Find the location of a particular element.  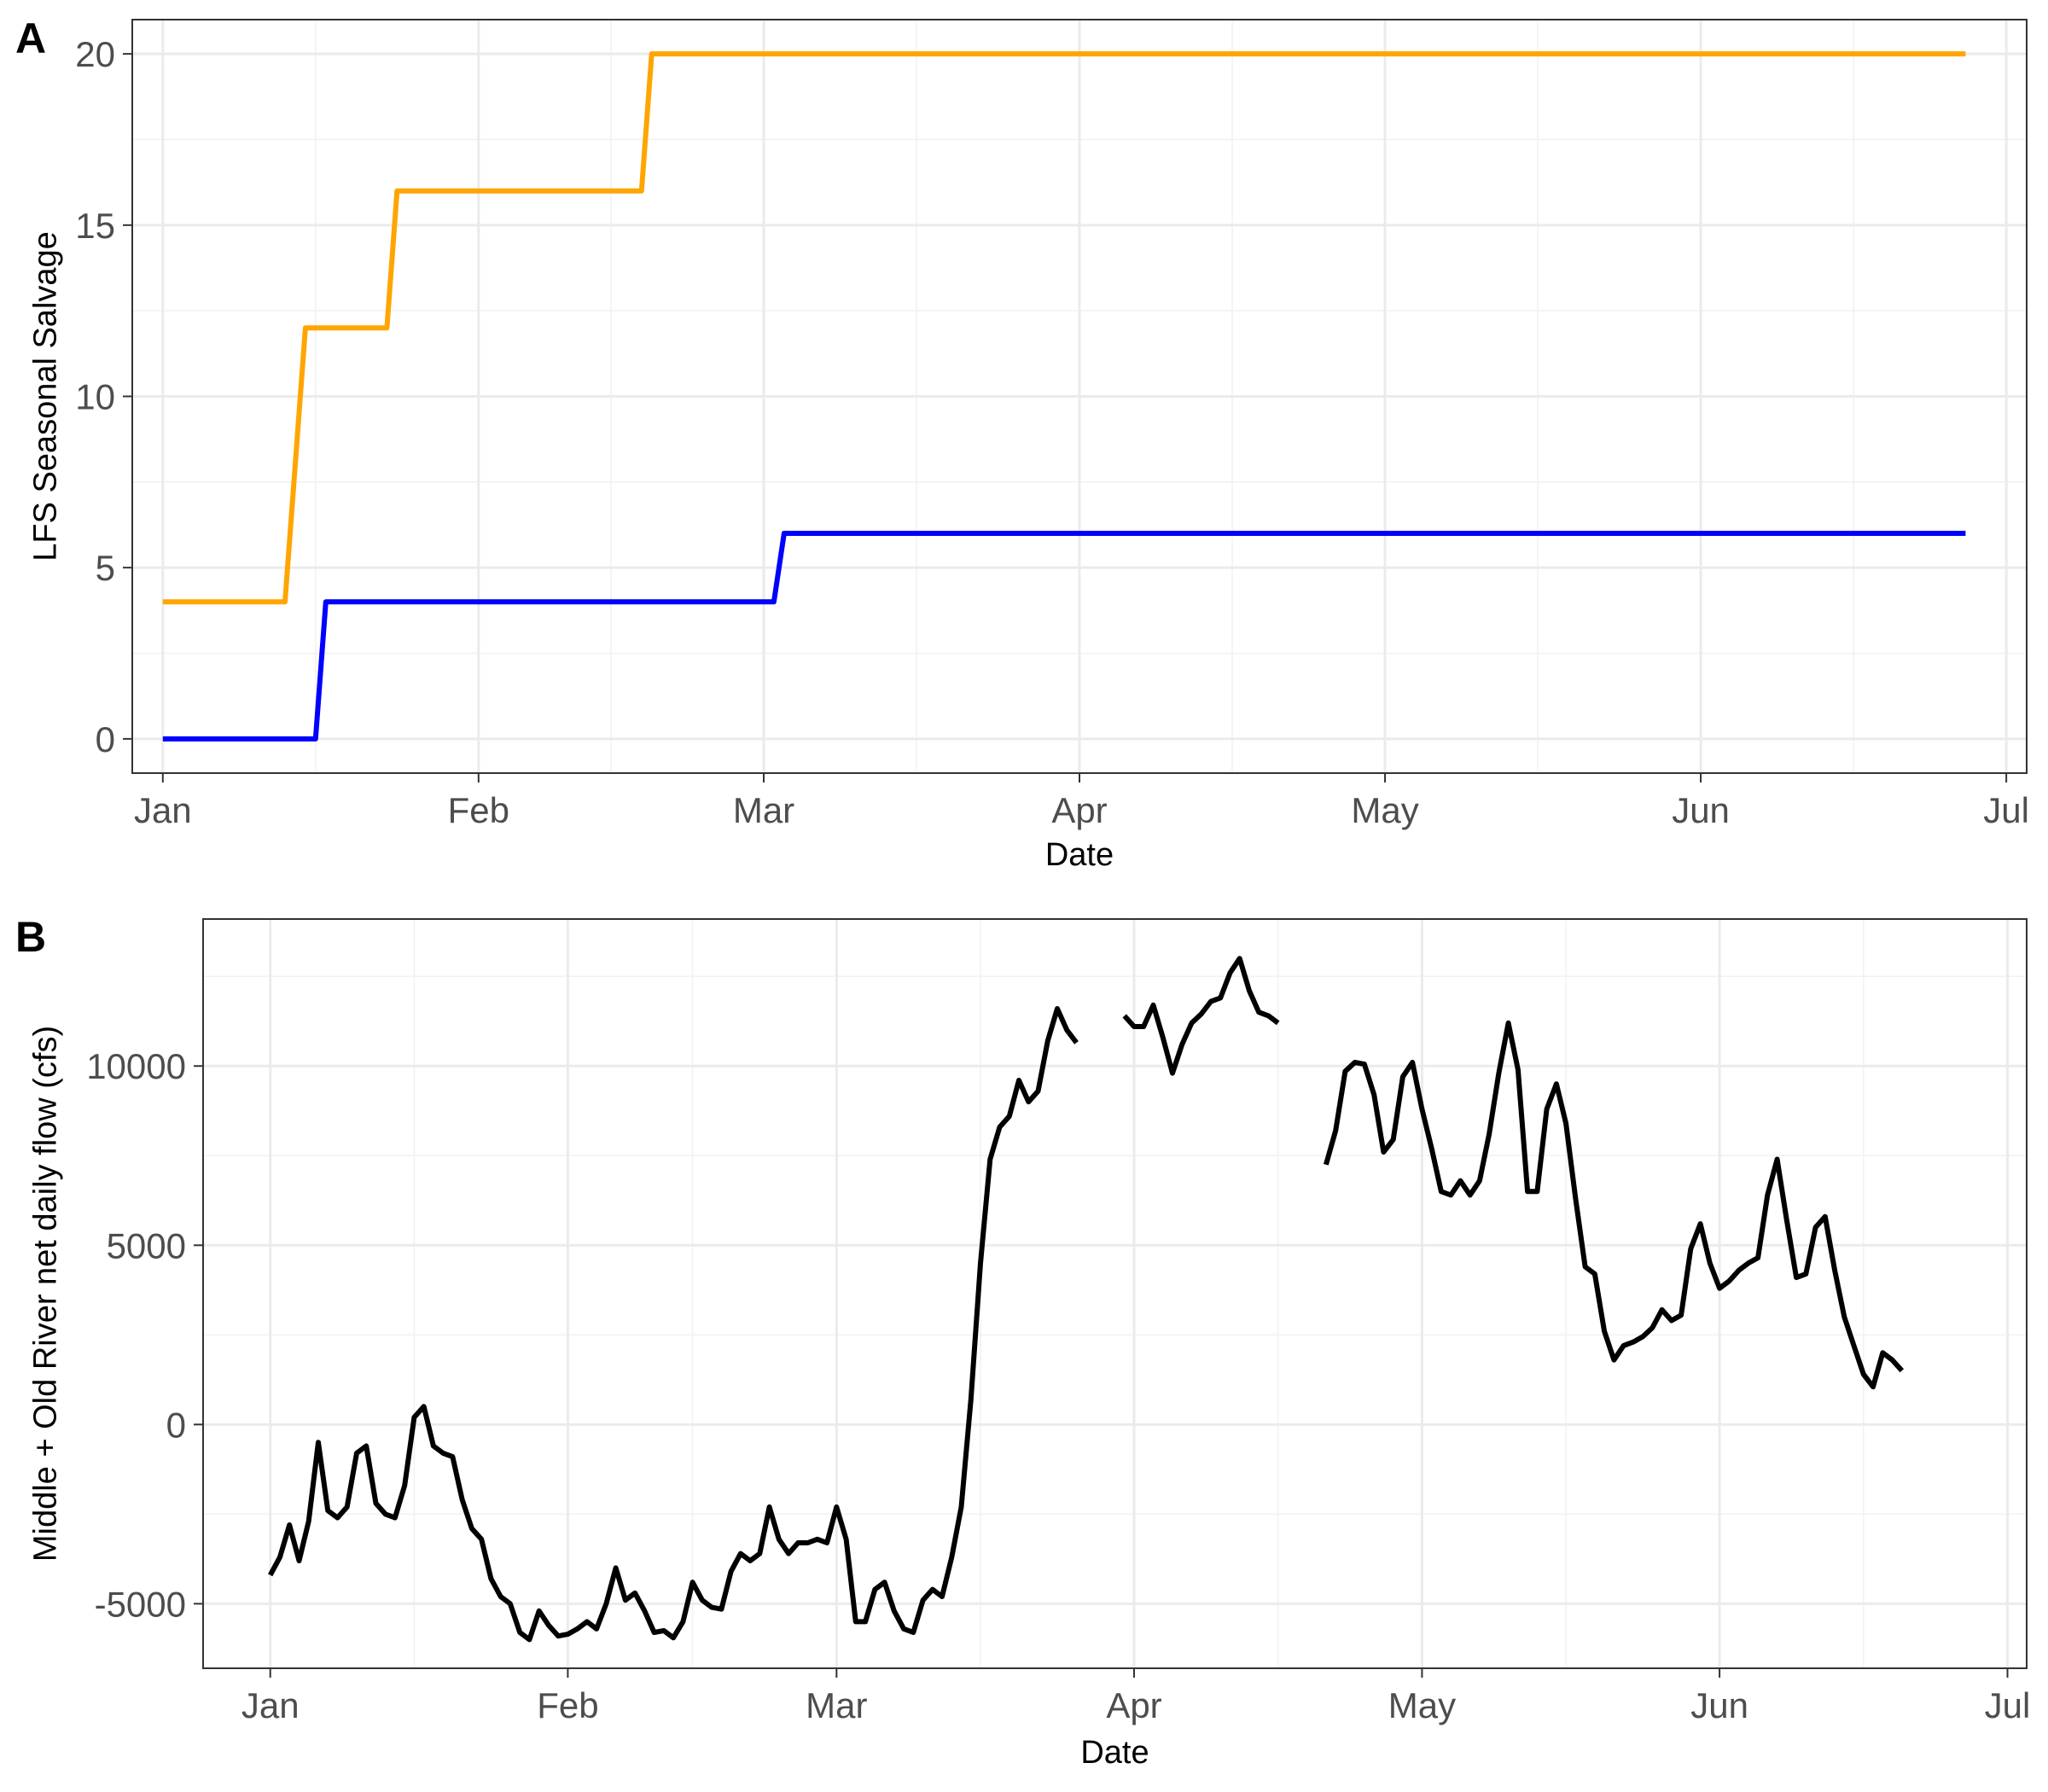

y-tick-label: 5 is located at coordinates (105, 568).